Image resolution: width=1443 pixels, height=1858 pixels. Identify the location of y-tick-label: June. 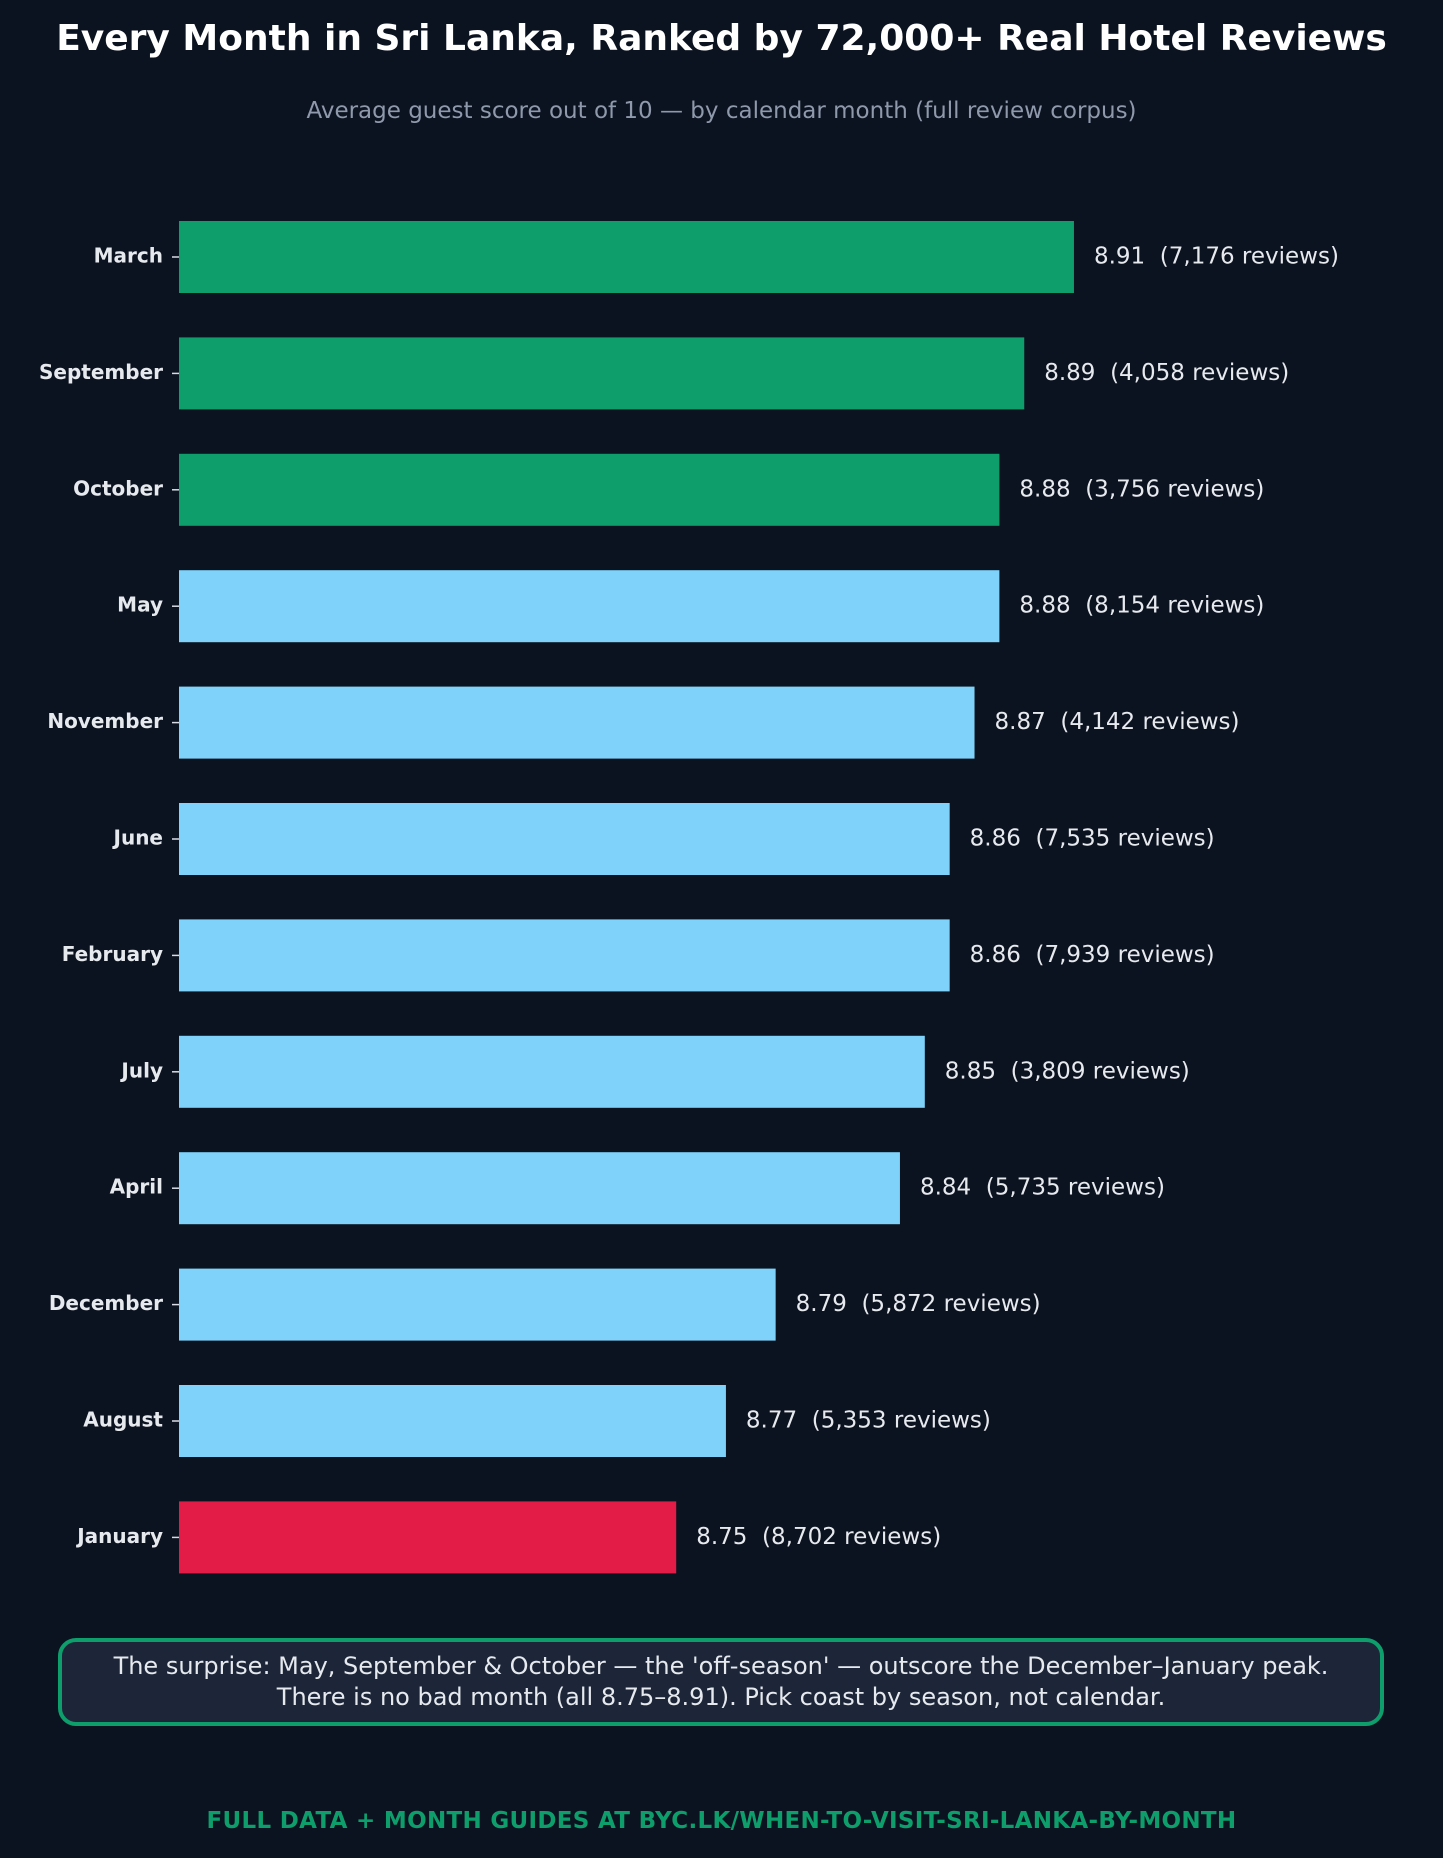
(137, 838).